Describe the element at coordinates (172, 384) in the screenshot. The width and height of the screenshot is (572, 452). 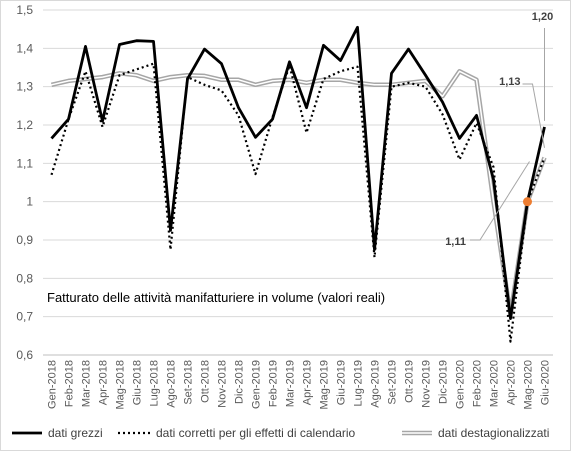
I see `x-tick-label: Ago-2018` at that location.